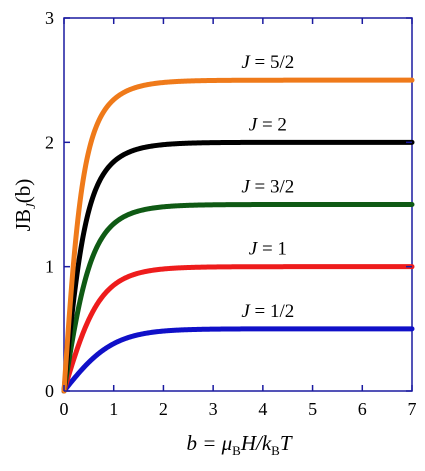 The image size is (425, 471). What do you see at coordinates (24, 205) in the screenshot?
I see `y-axis-title: JBJ(b)` at bounding box center [24, 205].